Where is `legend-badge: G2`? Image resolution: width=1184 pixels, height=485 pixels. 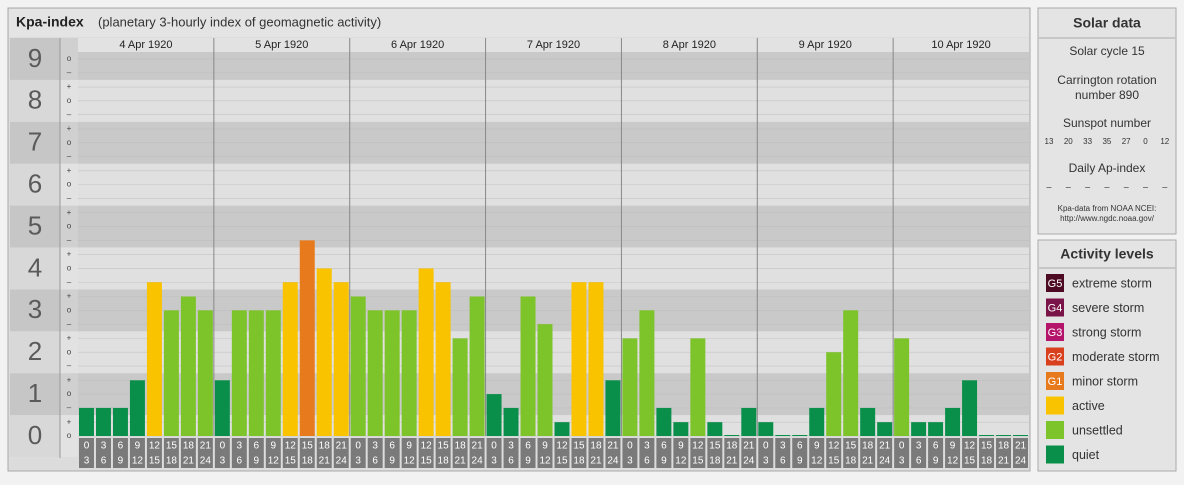 legend-badge: G2 is located at coordinates (1055, 357).